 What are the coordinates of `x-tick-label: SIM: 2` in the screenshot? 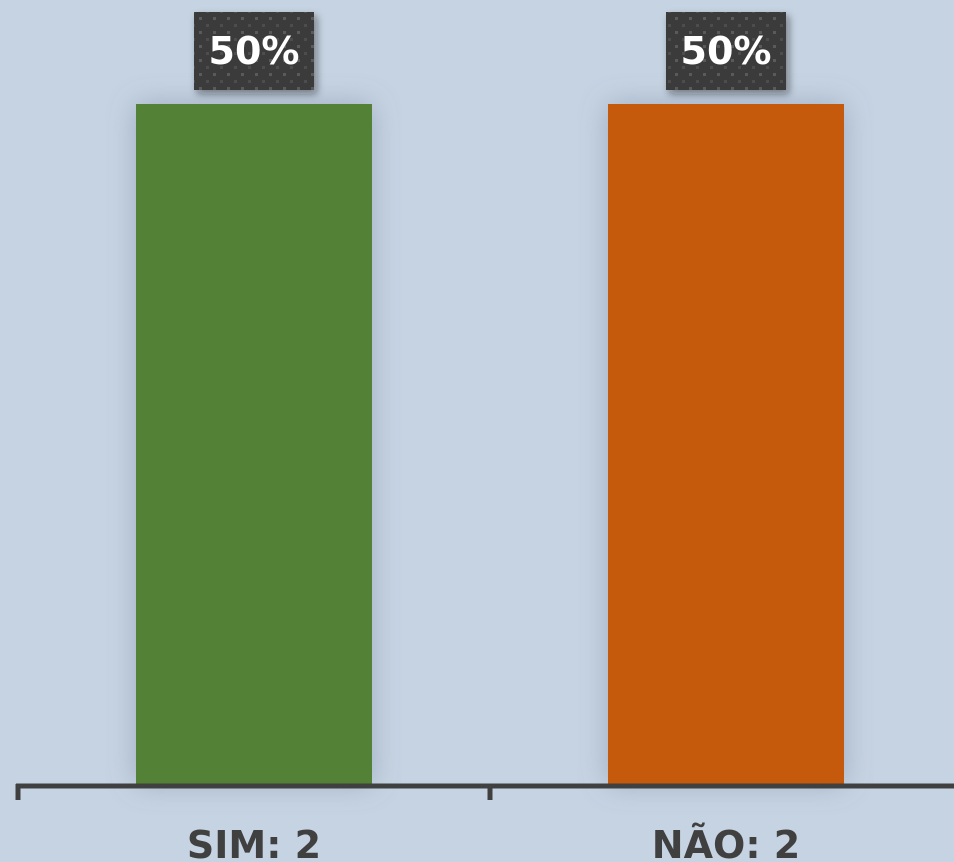 It's located at (254, 842).